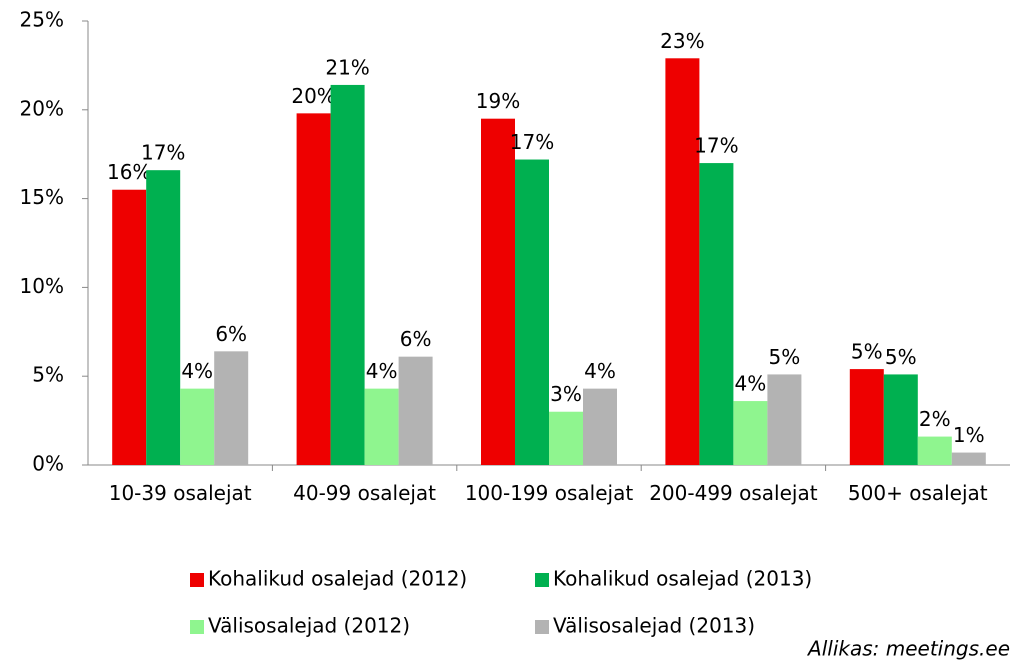  What do you see at coordinates (129, 172) in the screenshot?
I see `data-label: 16%` at bounding box center [129, 172].